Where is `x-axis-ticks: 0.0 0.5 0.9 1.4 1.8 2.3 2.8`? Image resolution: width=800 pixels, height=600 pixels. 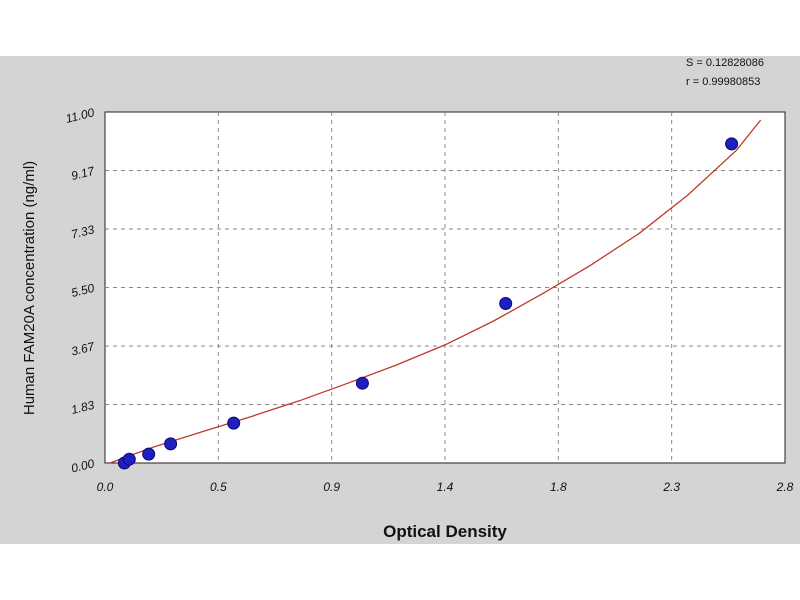
x-axis-ticks: 0.0 0.5 0.9 1.4 1.8 2.3 2.8 is located at coordinates (445, 487).